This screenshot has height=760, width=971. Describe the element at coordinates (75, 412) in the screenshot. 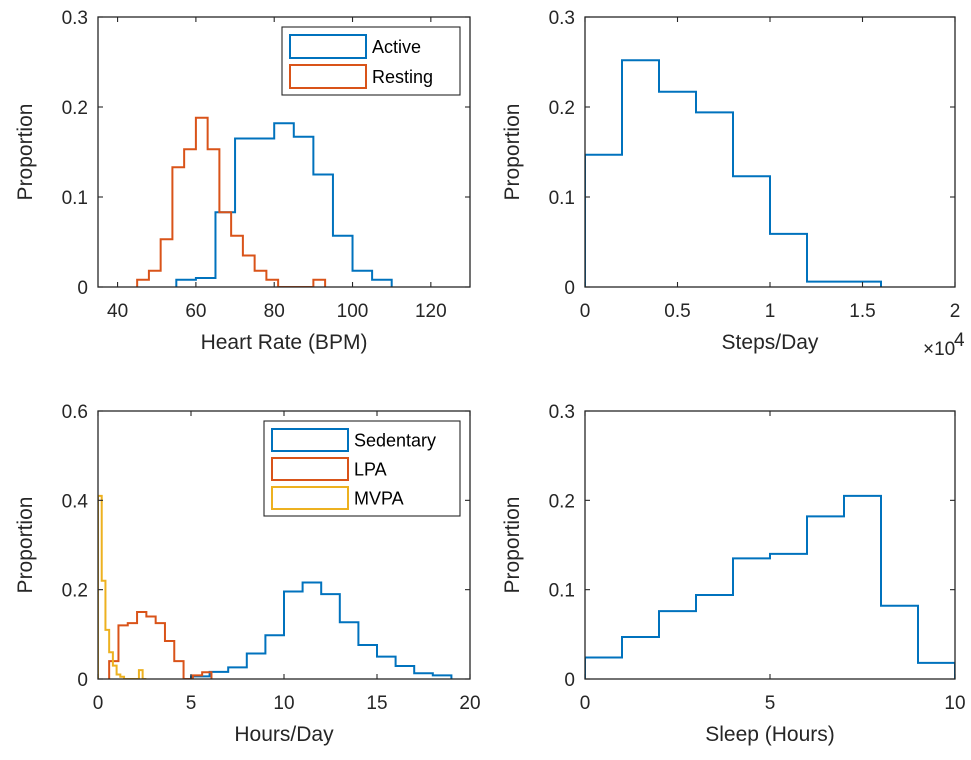

I see `y-tick-label: 0.6` at that location.